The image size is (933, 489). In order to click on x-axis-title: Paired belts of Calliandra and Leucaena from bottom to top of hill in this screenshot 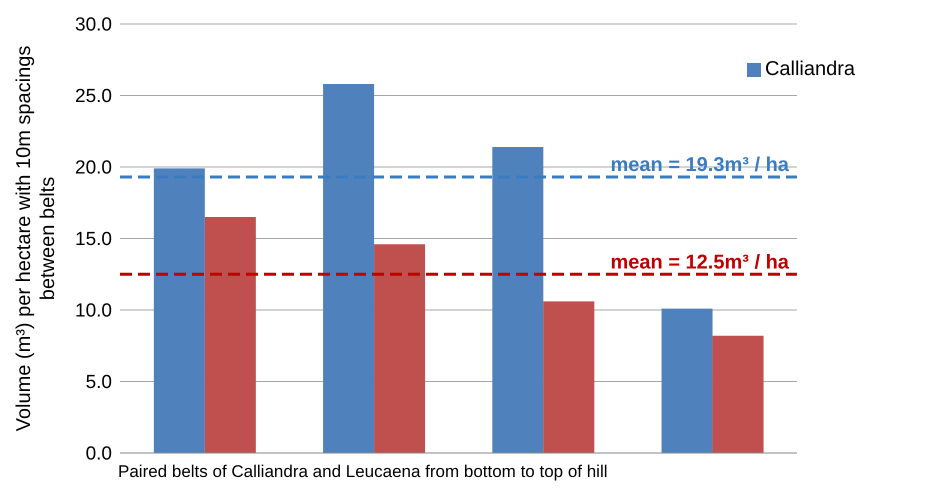, I will do `click(363, 471)`.